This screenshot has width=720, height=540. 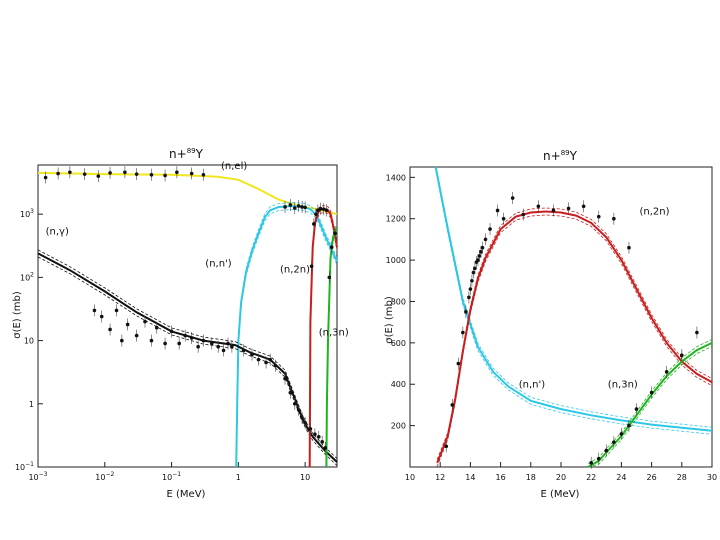 I want to click on left-chart-title-base: n+, so click(x=178, y=154).